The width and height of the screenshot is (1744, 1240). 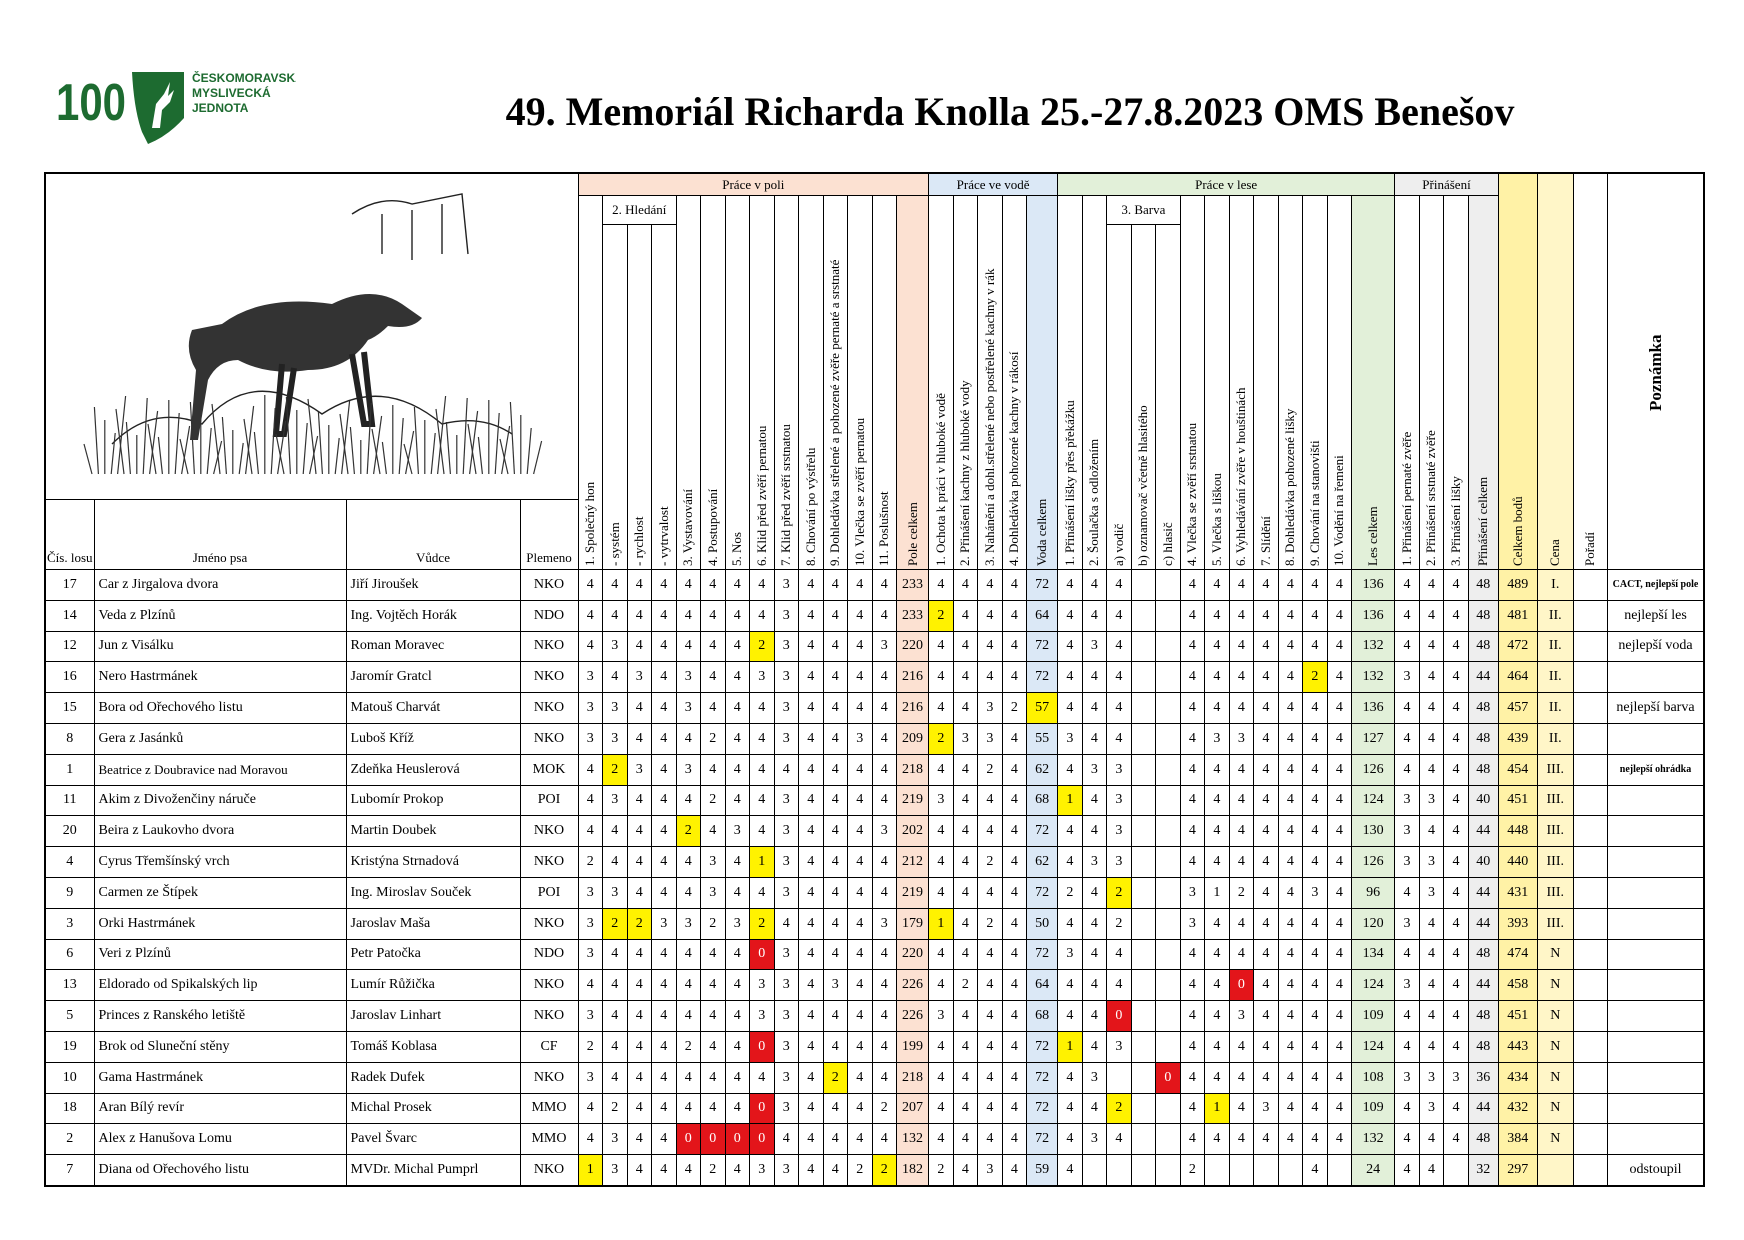 What do you see at coordinates (1217, 382) in the screenshot?
I see `column-header: 5. Vlečka s liškou` at bounding box center [1217, 382].